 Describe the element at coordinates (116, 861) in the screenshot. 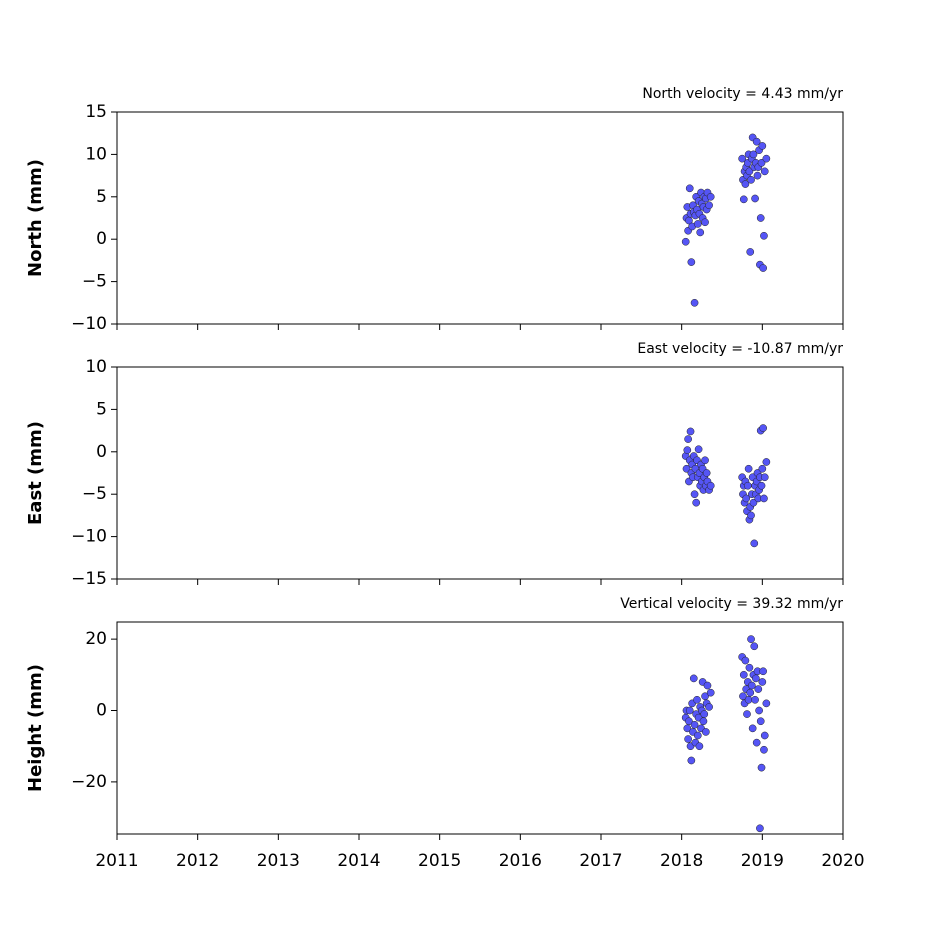

I see `x-tick-label: 2011` at that location.